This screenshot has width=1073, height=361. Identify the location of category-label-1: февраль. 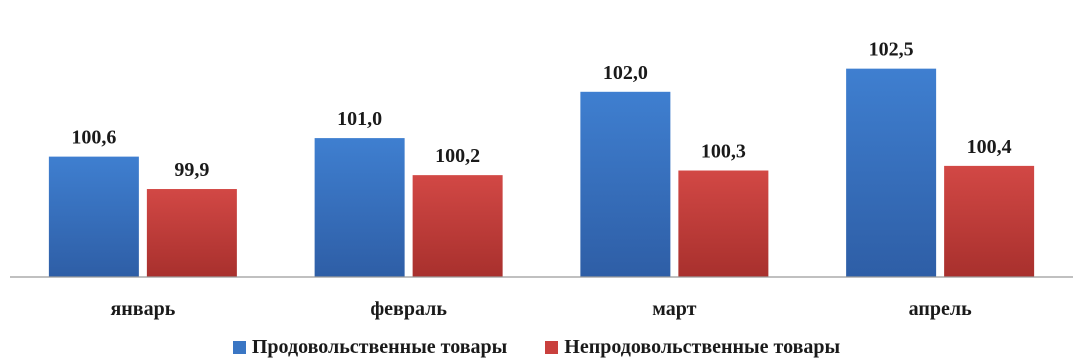
(408, 309).